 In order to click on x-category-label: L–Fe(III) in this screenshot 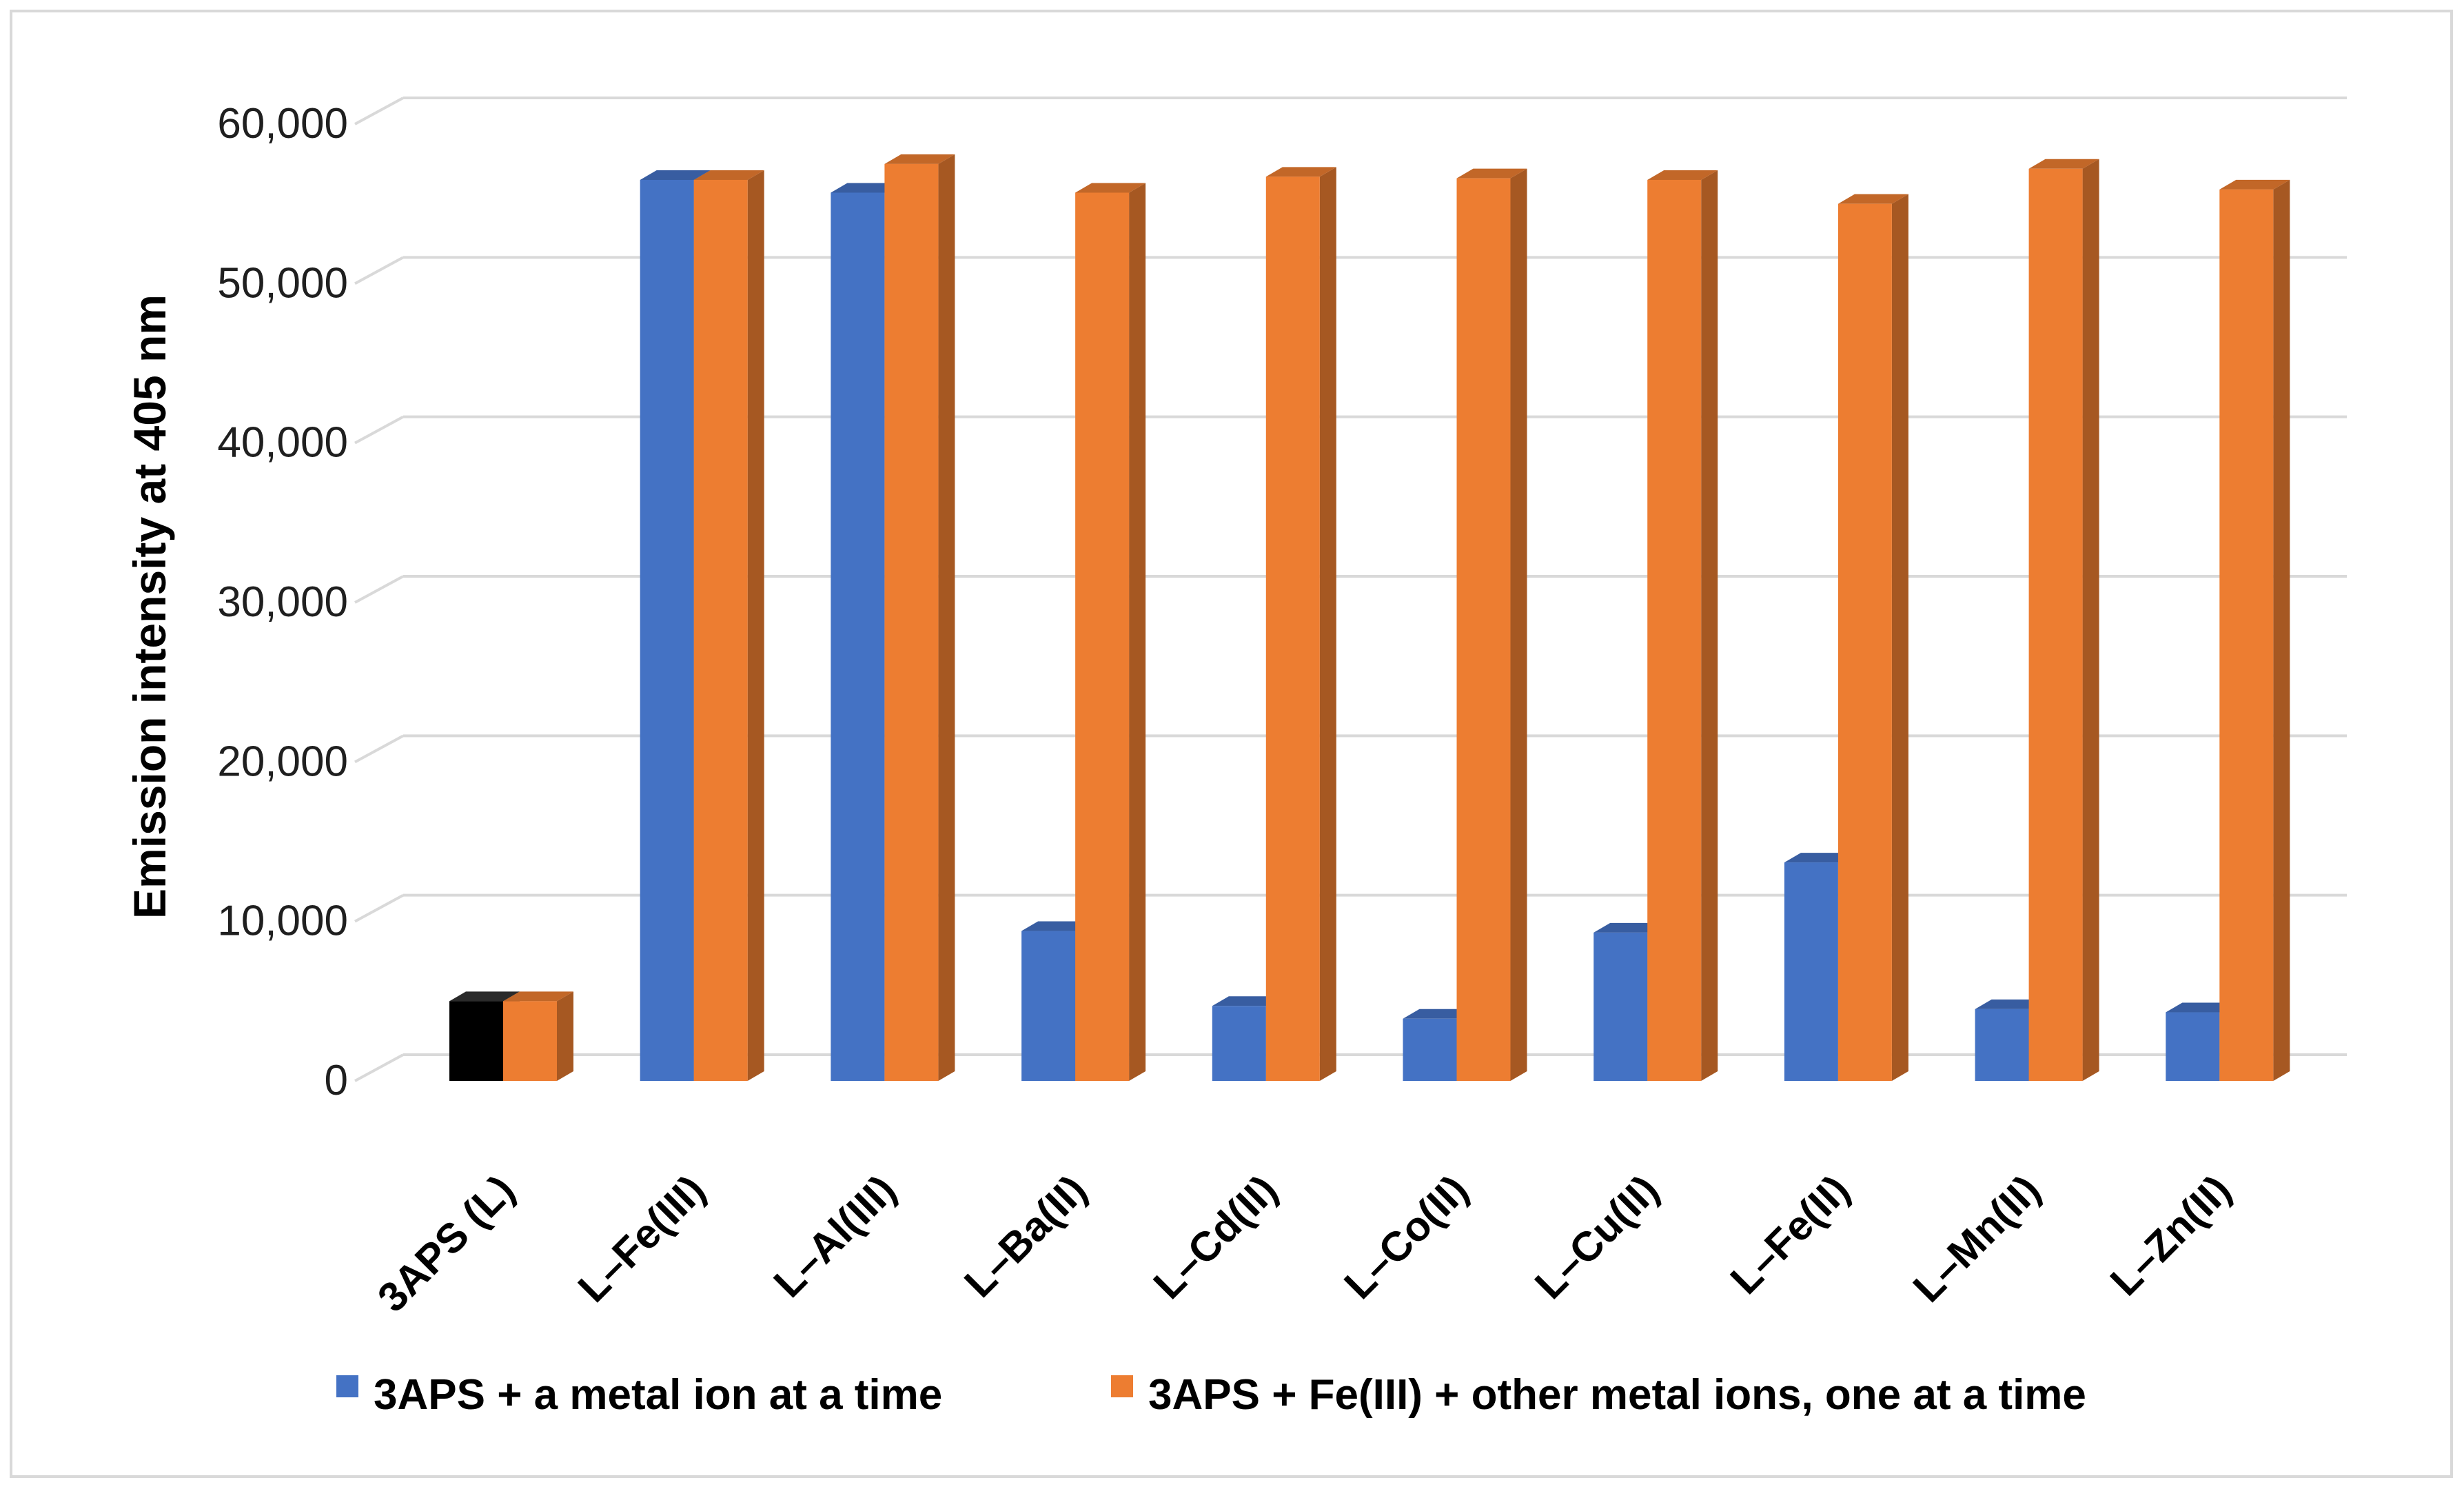, I will do `click(641, 1238)`.